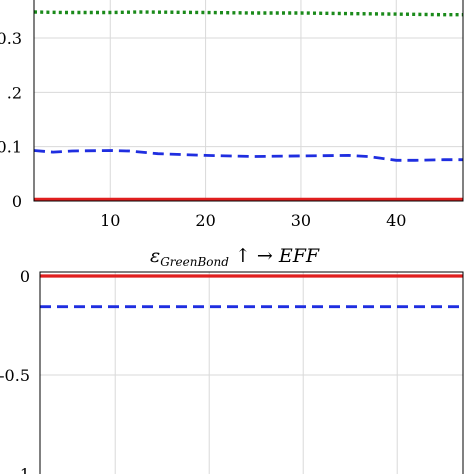 Image resolution: width=474 pixels, height=474 pixels. I want to click on top-x-tick-label: 40, so click(396, 220).